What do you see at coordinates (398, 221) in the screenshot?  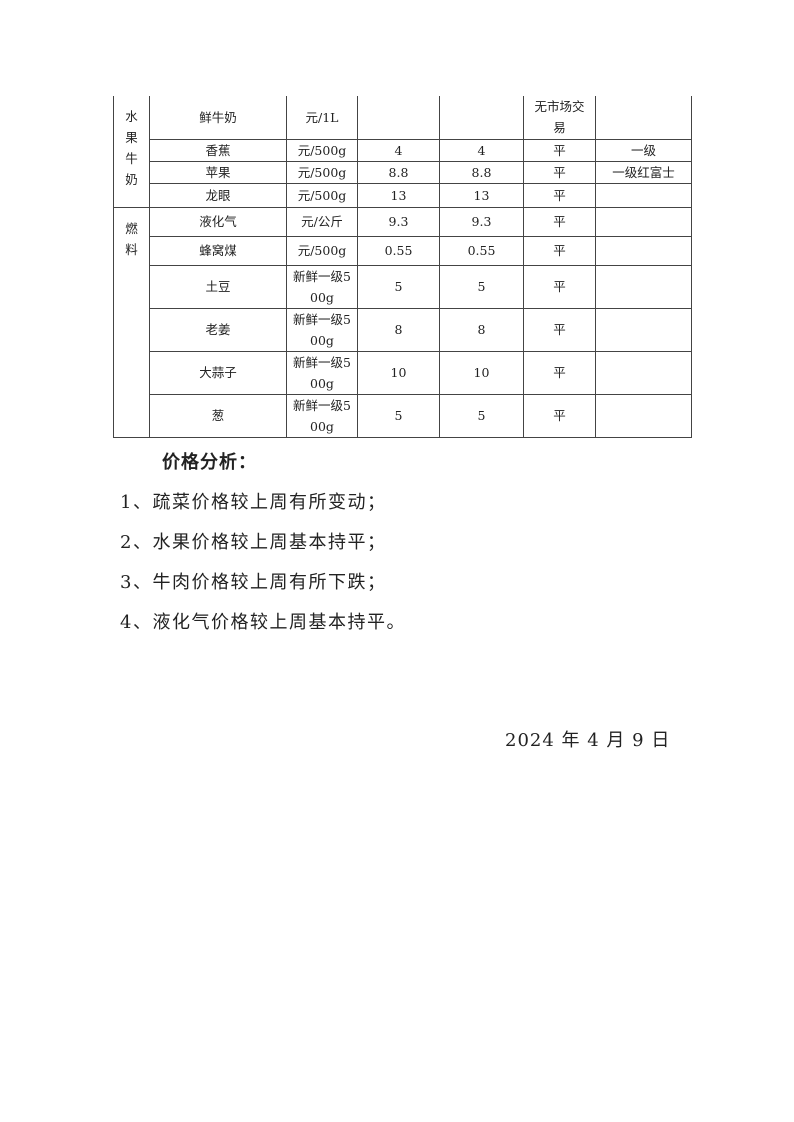 I see `prev-cell: 9.3` at bounding box center [398, 221].